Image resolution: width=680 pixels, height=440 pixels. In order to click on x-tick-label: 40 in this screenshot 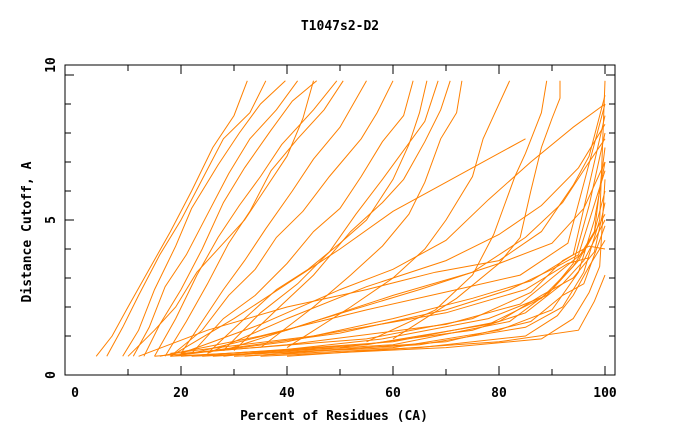, I will do `click(287, 393)`.